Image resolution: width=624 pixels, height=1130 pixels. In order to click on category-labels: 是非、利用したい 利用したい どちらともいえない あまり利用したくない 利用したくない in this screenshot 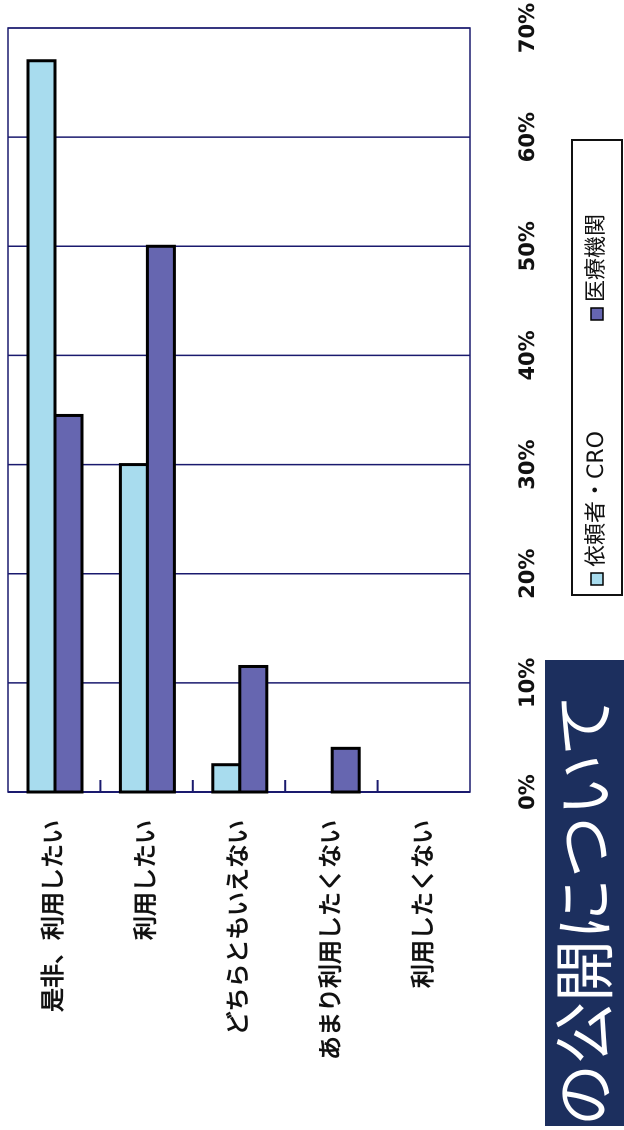, I will do `click(238, 940)`.